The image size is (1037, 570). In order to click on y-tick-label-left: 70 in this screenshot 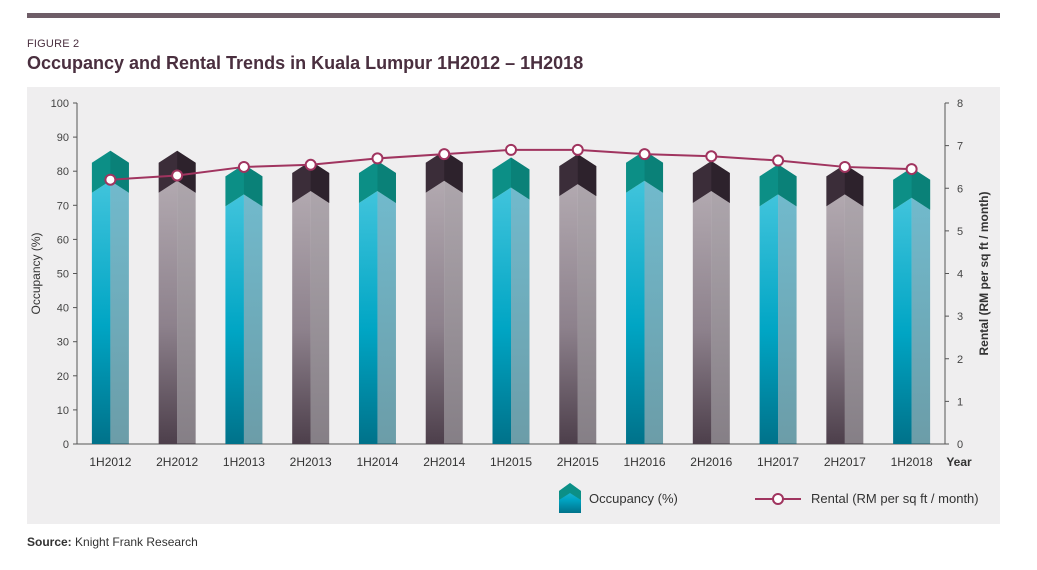, I will do `click(63, 206)`.